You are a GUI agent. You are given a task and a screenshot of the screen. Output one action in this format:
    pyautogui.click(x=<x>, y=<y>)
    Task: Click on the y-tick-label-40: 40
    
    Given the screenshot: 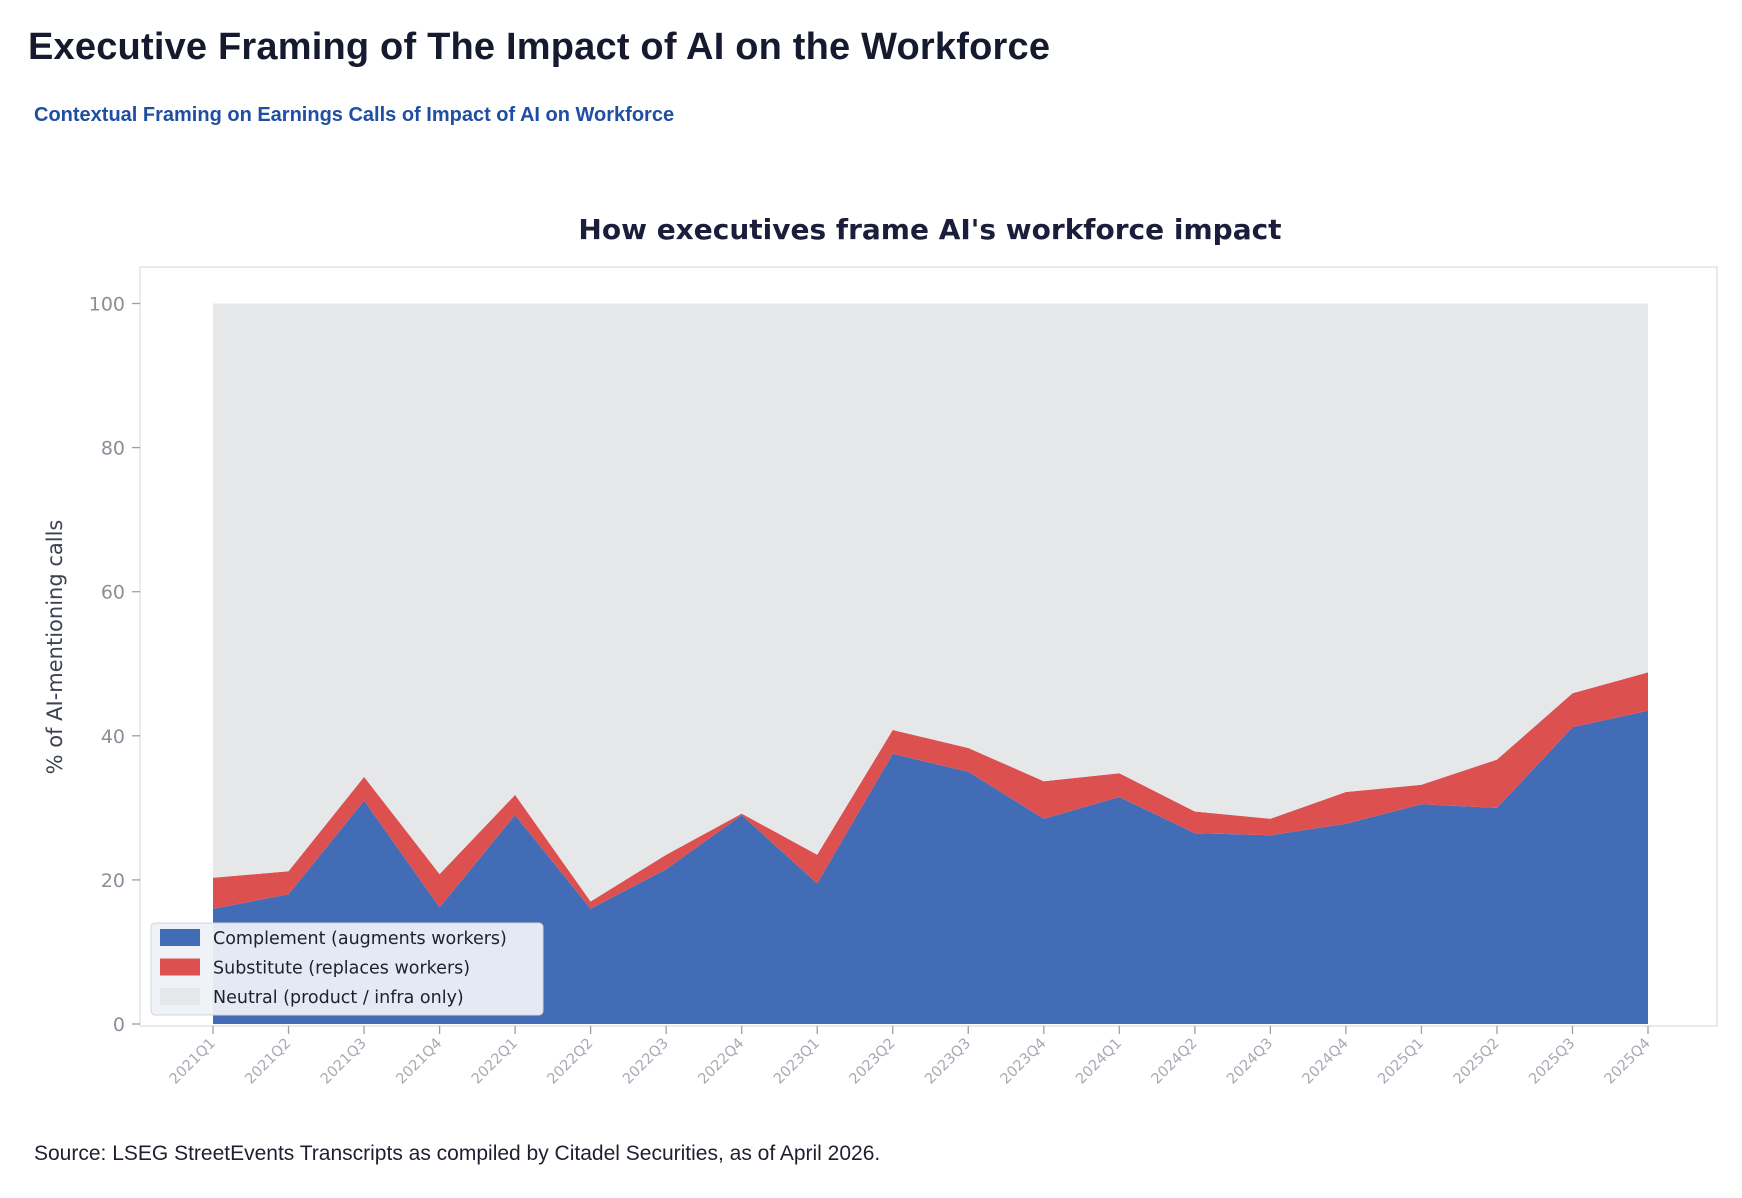 What is the action you would take?
    pyautogui.click(x=113, y=737)
    